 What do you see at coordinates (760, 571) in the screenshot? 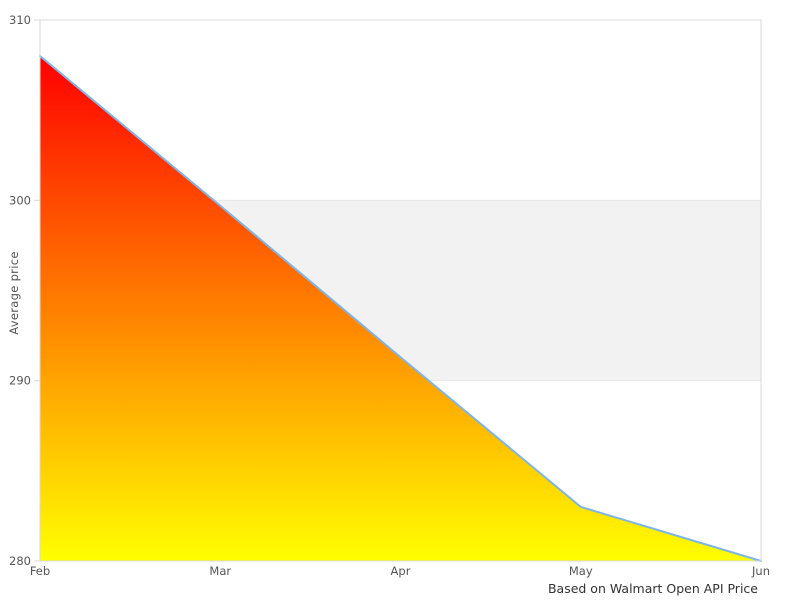
I see `x-tick-label: Jun` at bounding box center [760, 571].